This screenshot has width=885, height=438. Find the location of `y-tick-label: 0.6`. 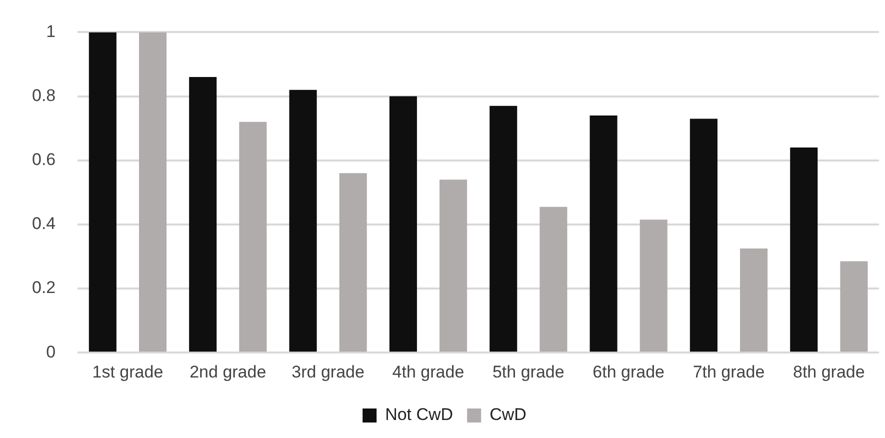

y-tick-label: 0.6 is located at coordinates (44, 160).